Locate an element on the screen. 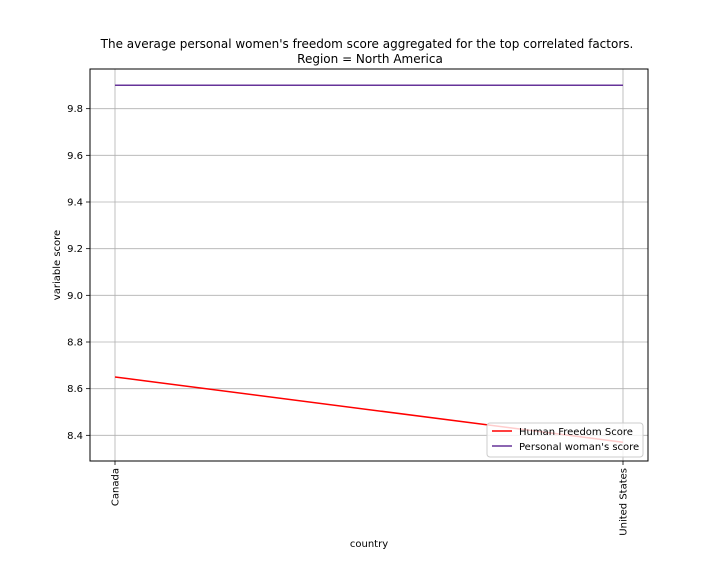 The height and width of the screenshot is (576, 720). y-tick-label: 8.8 is located at coordinates (75, 343).